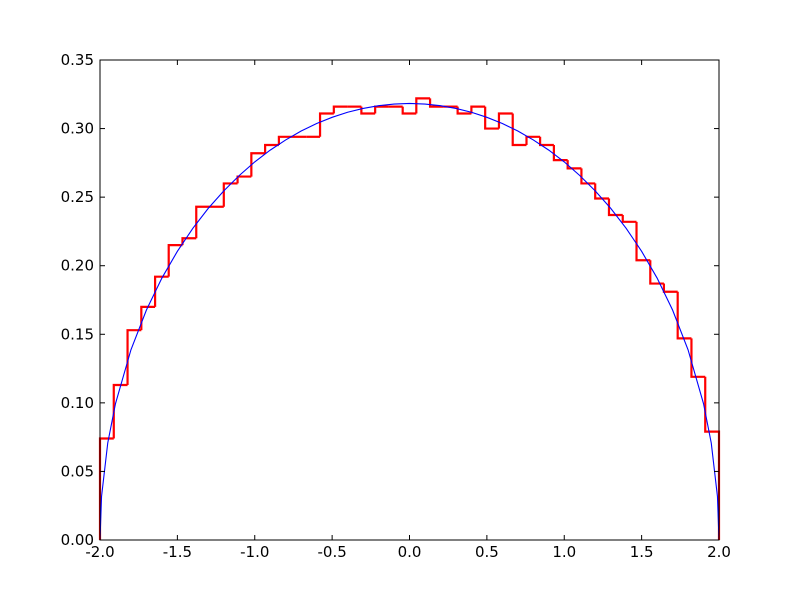 The width and height of the screenshot is (800, 600). I want to click on x-tick-label: 2.0, so click(719, 552).